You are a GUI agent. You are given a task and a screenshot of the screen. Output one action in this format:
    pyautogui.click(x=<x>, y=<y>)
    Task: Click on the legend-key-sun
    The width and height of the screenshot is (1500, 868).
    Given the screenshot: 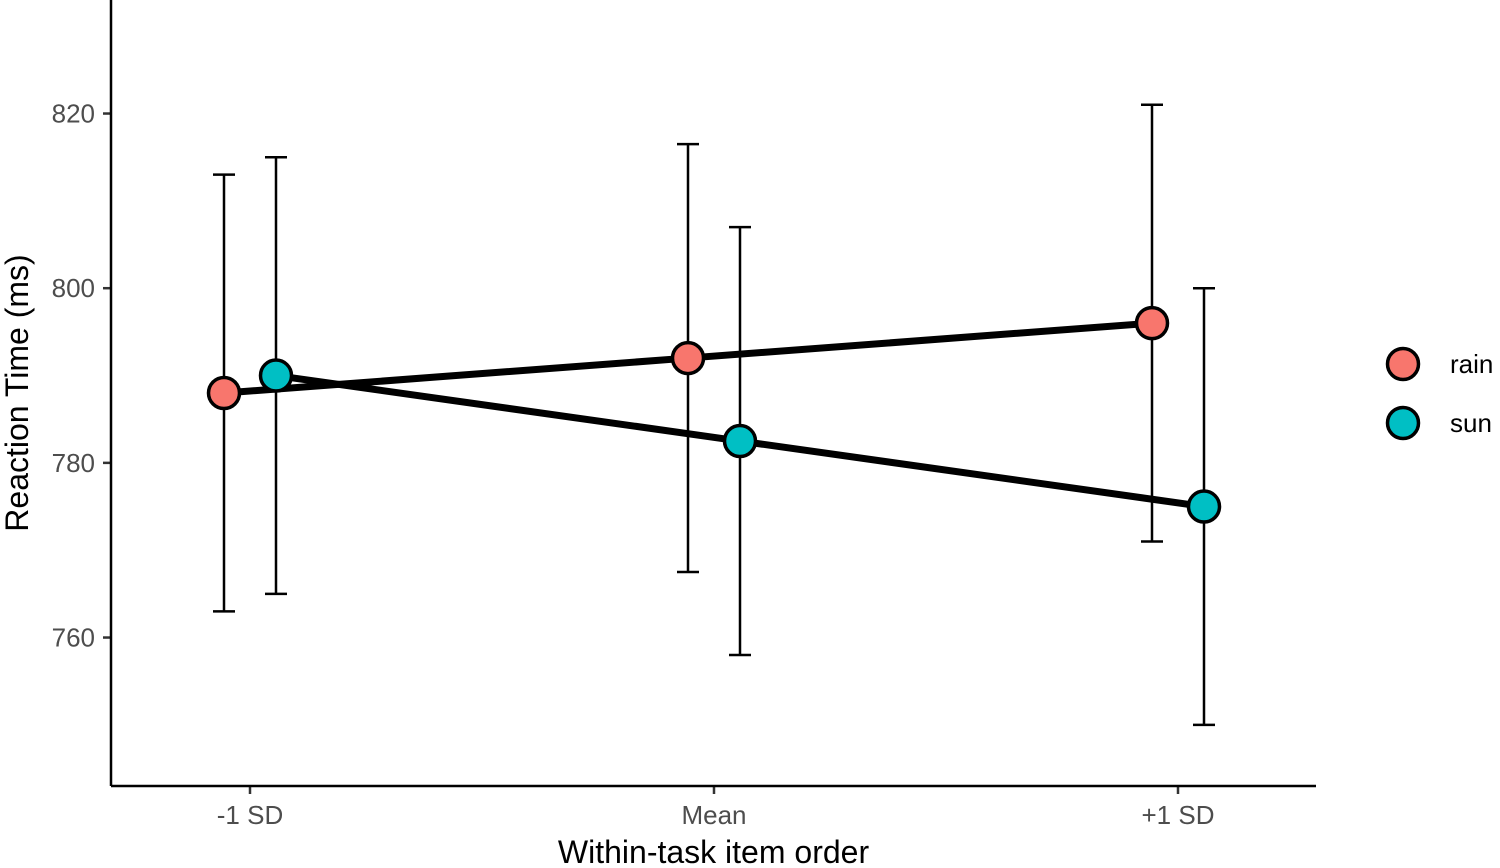 What is the action you would take?
    pyautogui.click(x=1403, y=423)
    